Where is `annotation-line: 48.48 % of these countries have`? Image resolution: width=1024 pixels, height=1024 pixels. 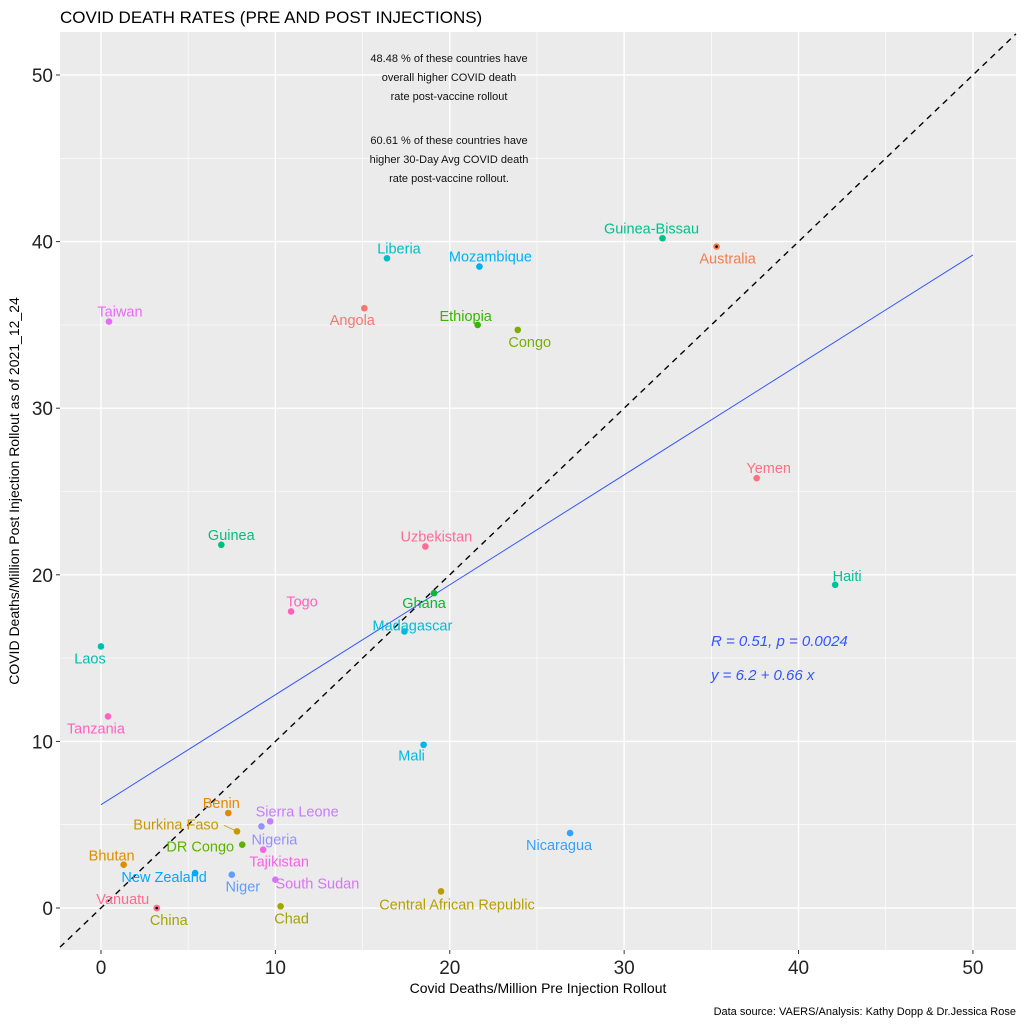
annotation-line: 48.48 % of these countries have is located at coordinates (448, 59).